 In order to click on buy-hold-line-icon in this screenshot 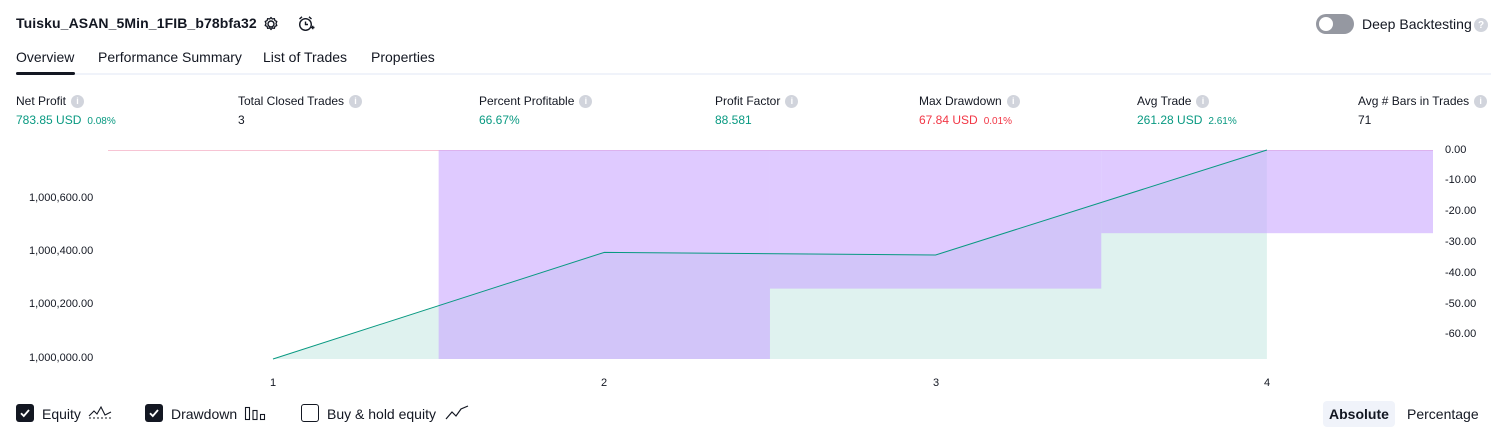, I will do `click(457, 415)`.